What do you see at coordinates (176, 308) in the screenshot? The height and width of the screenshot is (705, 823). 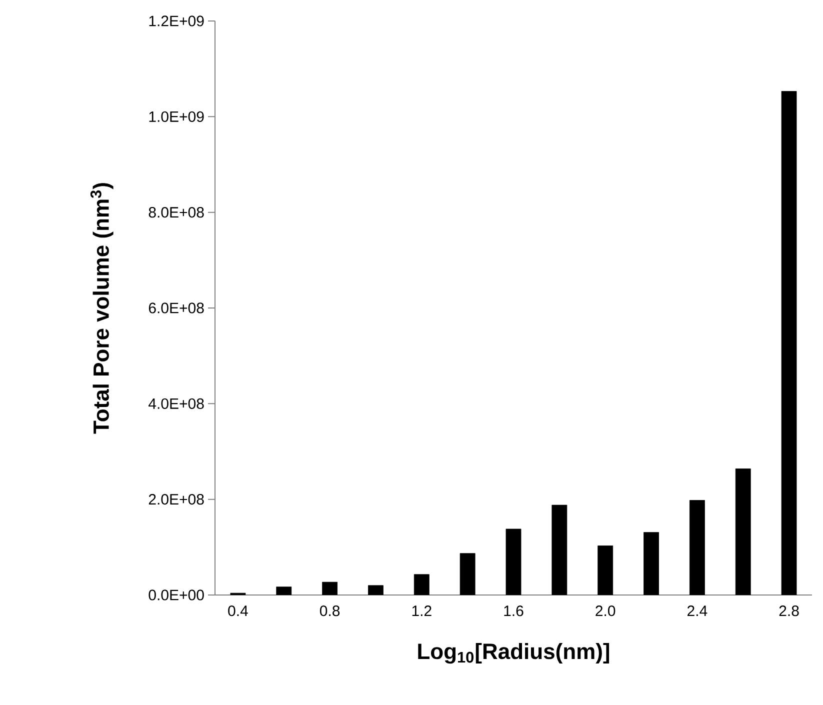 I see `y-tick-label: 6.0E+08` at bounding box center [176, 308].